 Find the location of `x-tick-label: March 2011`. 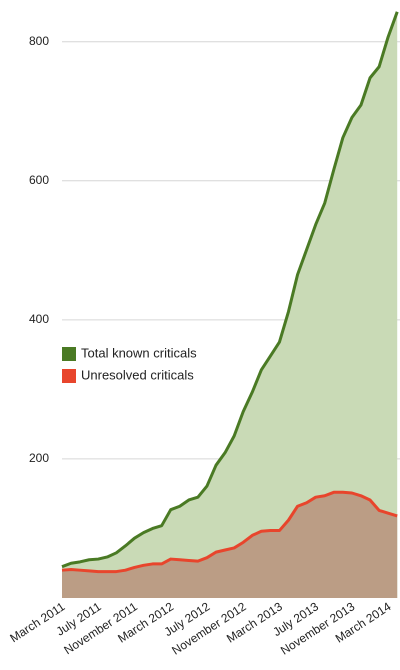

x-tick-label: March 2011 is located at coordinates (37, 622).